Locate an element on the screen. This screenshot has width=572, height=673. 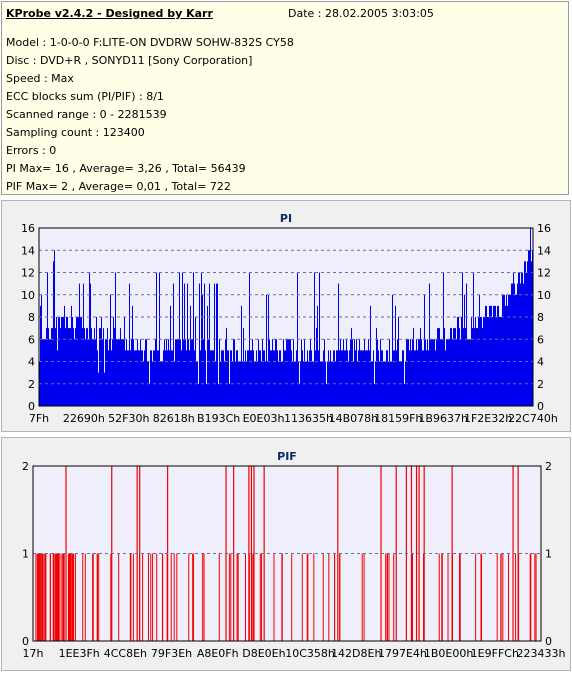
x-tick-label: 10C358h is located at coordinates (310, 653).